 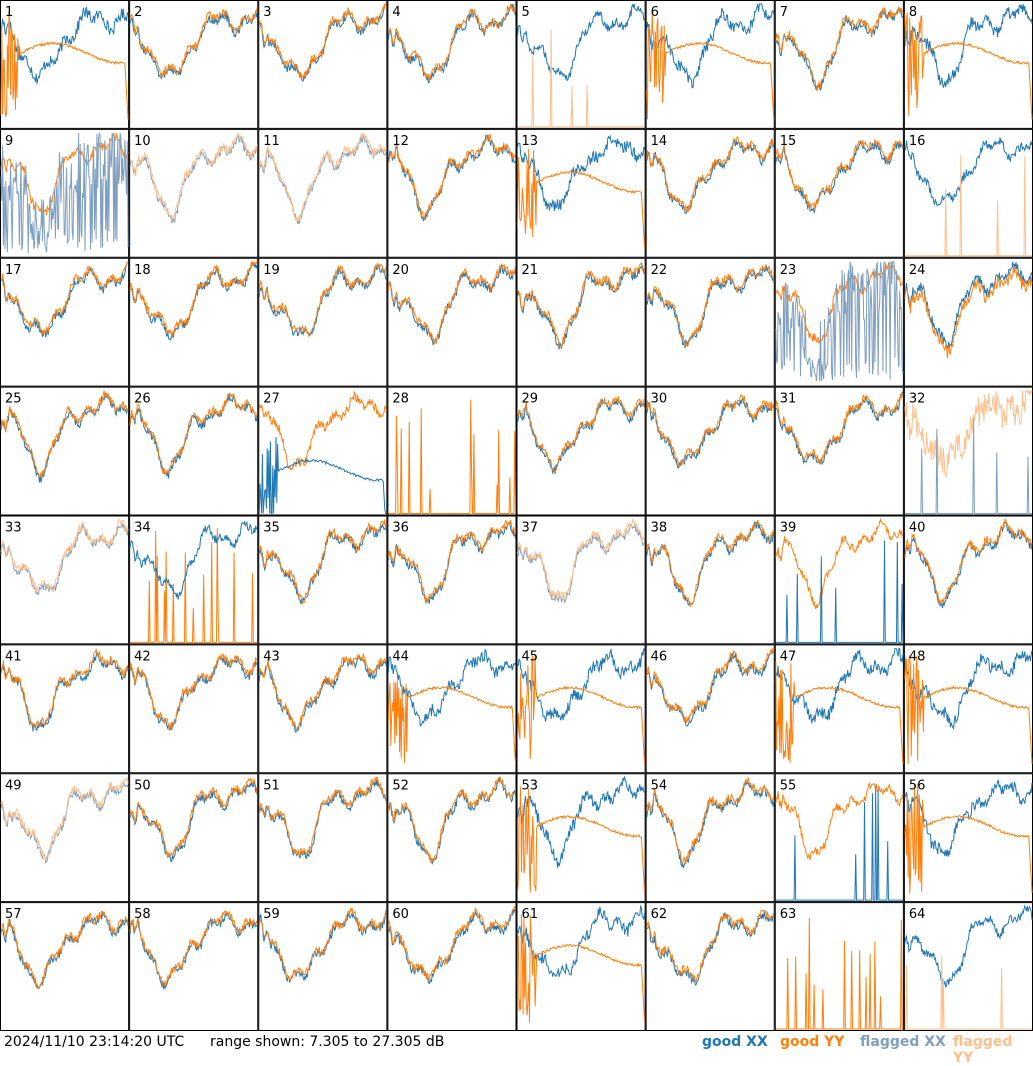 I want to click on panel-39: 39, so click(x=839, y=580).